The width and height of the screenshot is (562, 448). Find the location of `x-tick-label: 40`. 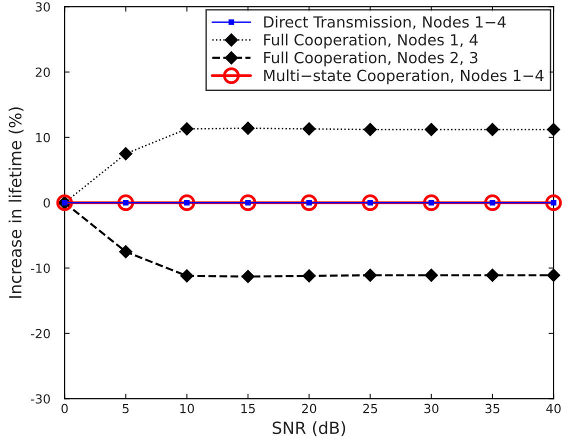

x-tick-label: 40 is located at coordinates (553, 409).